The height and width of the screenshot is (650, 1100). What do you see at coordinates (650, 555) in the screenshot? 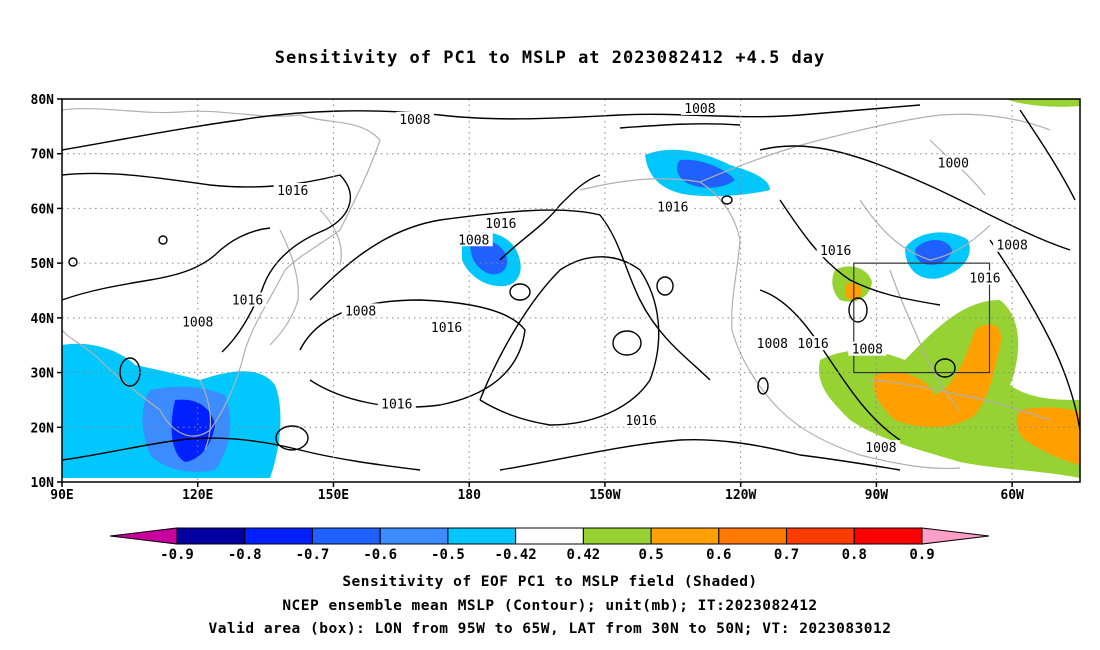
I see `colorbar-label: 0.5` at bounding box center [650, 555].